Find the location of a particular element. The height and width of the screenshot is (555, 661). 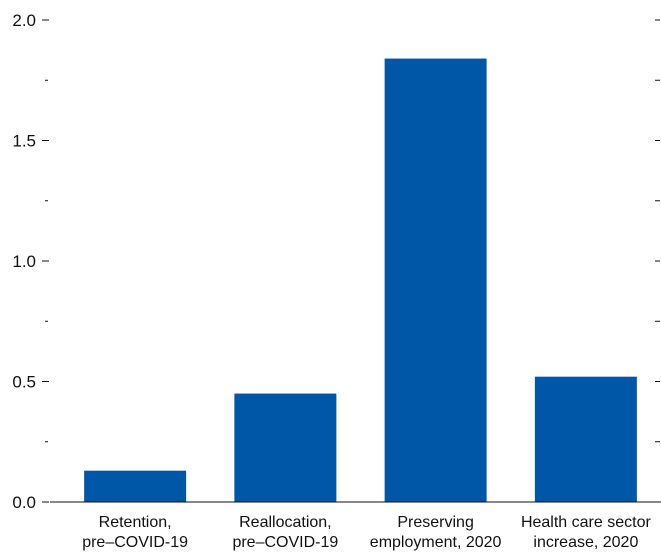

x-category-label: Retention, is located at coordinates (135, 522).